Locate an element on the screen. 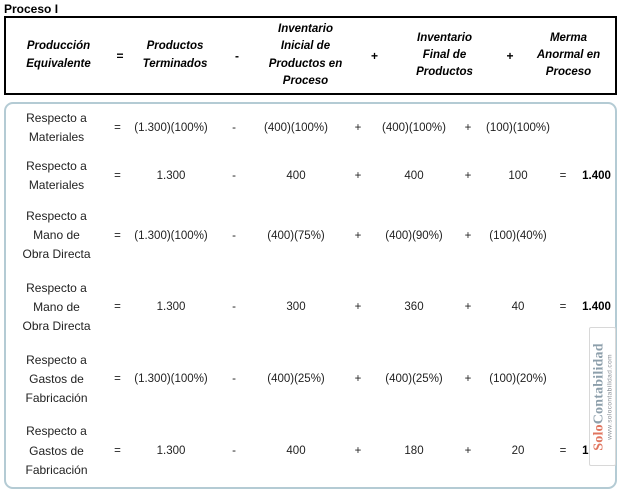  inventario-final-value: 180 is located at coordinates (414, 451).